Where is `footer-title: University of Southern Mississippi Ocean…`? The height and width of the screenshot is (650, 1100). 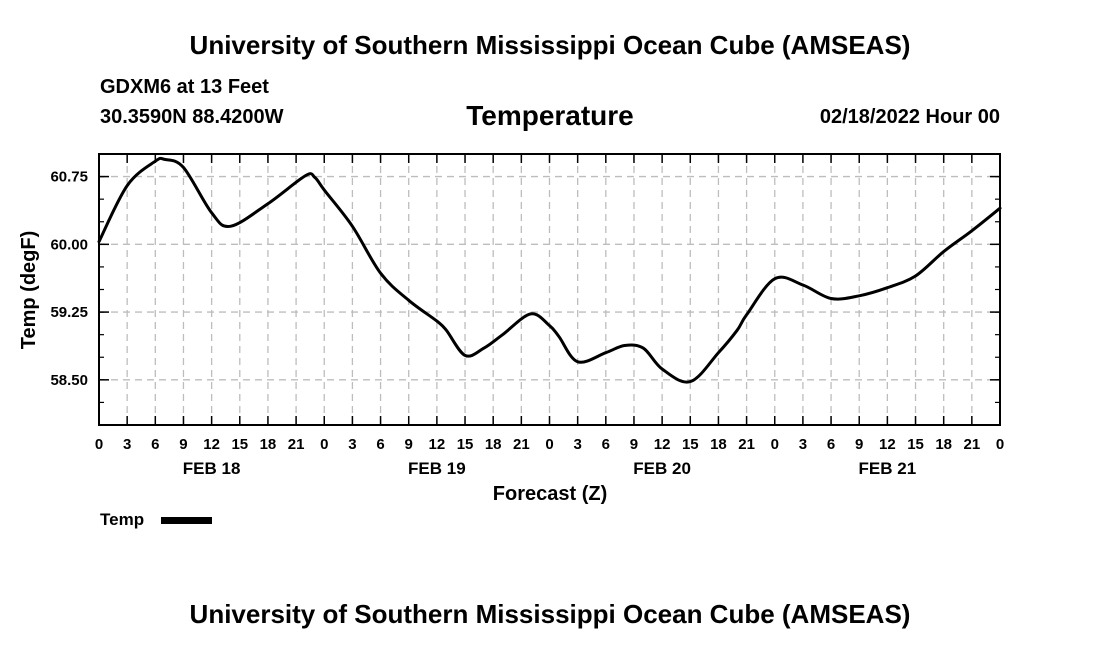
footer-title: University of Southern Mississippi Ocean… is located at coordinates (550, 614).